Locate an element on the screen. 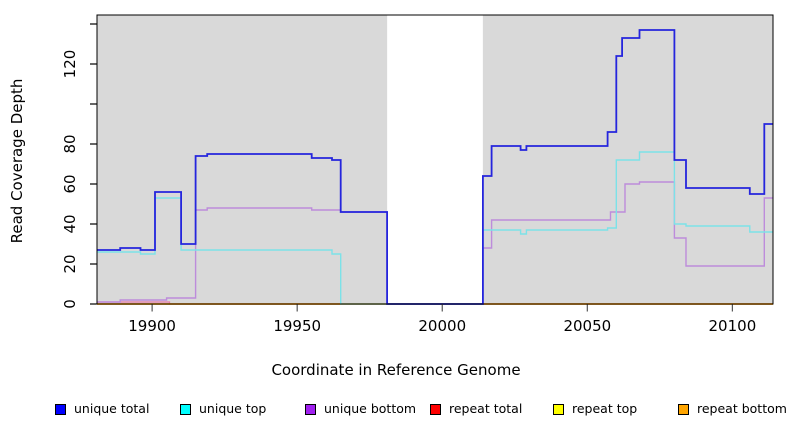 The image size is (792, 432). x-tick-label: 19950 is located at coordinates (297, 326).